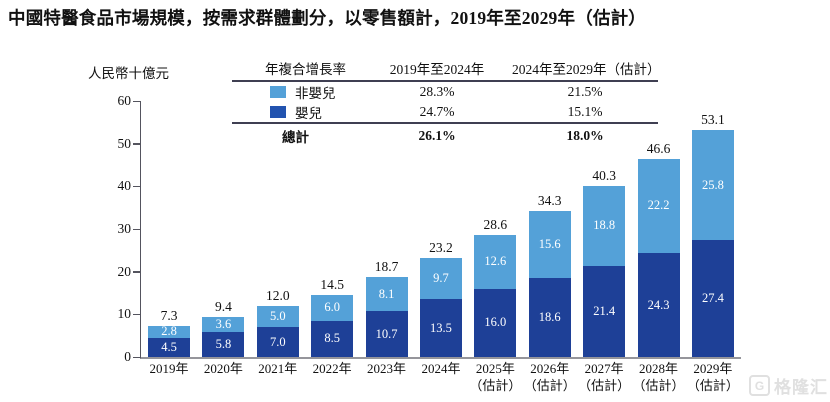 This screenshot has width=830, height=402. I want to click on bar-segment-infant: 7.0, so click(277, 342).